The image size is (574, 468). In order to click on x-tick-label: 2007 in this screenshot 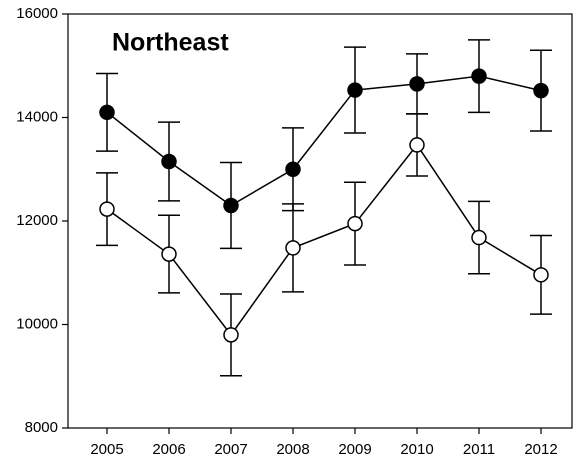, I will do `click(230, 449)`.